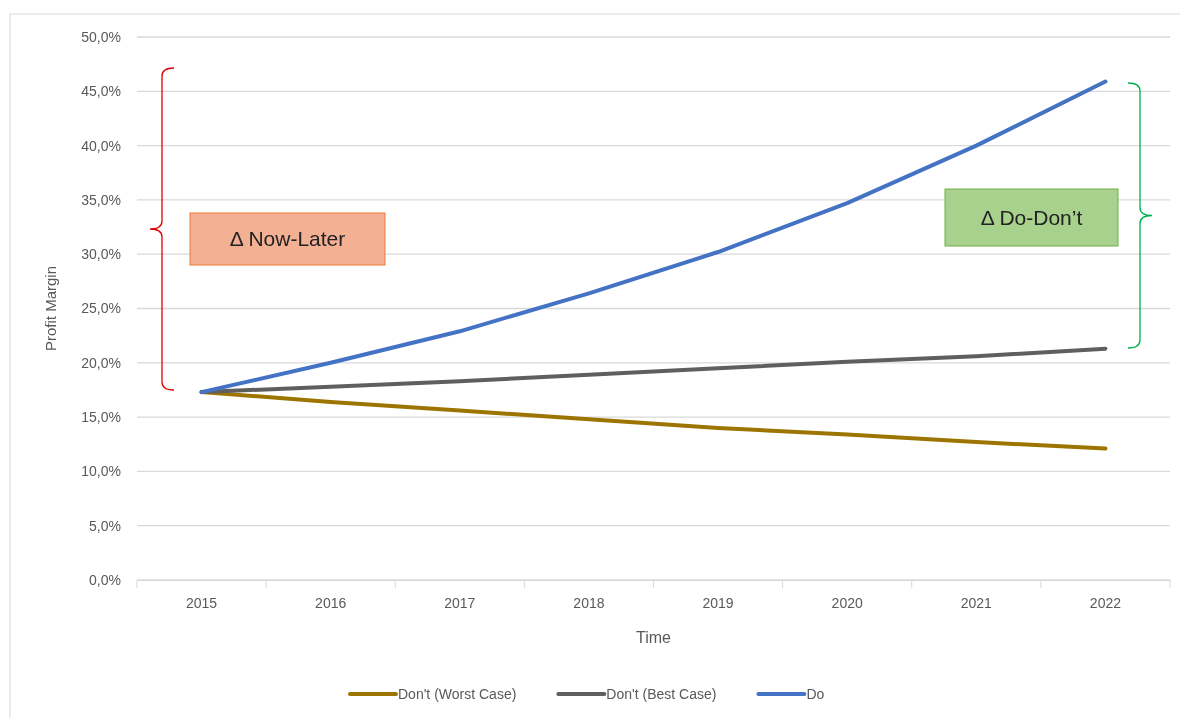 The width and height of the screenshot is (1180, 718). What do you see at coordinates (460, 602) in the screenshot?
I see `x-tick-label: 2017` at bounding box center [460, 602].